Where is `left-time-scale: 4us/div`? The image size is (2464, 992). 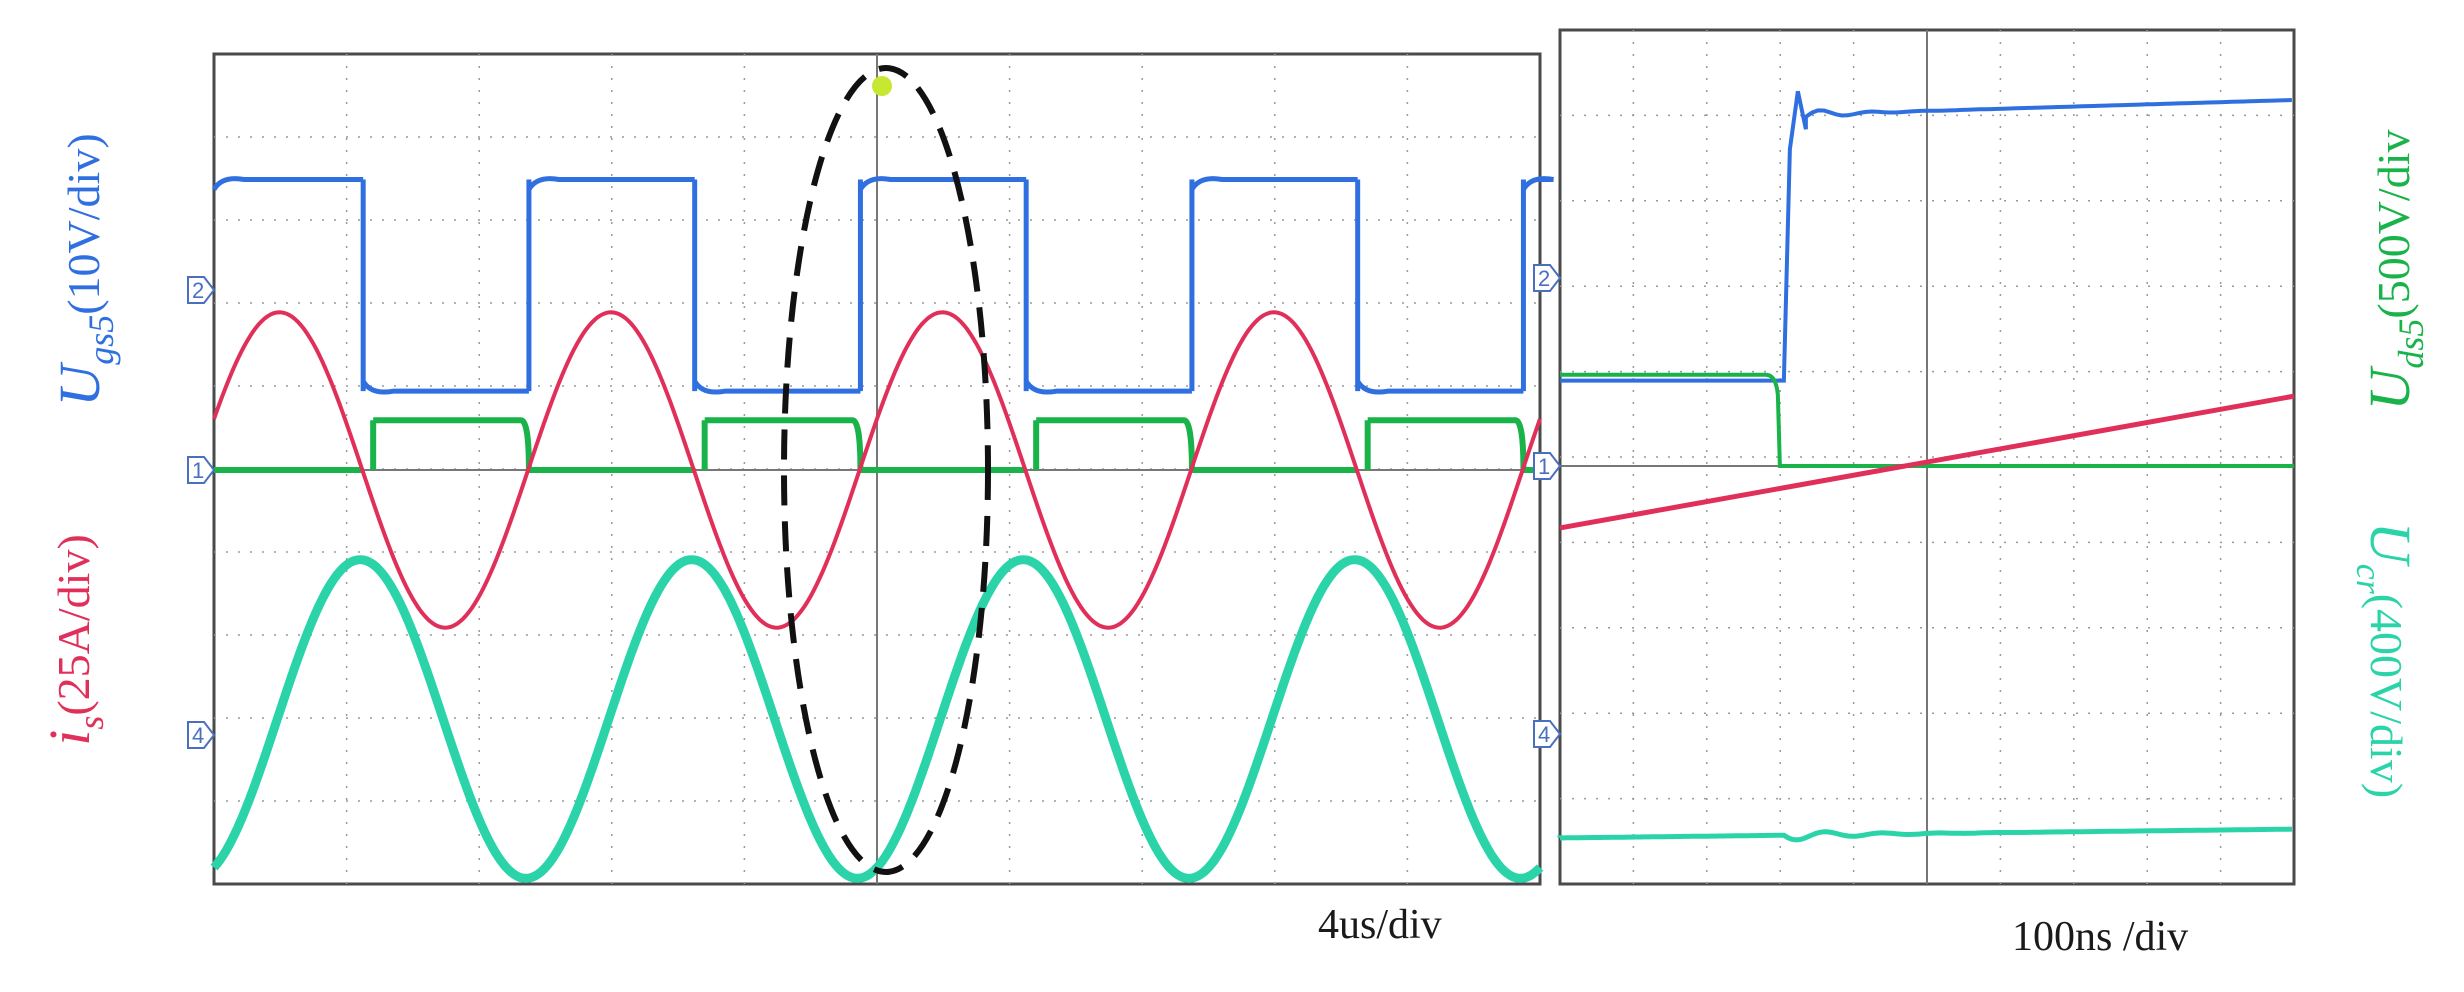 left-time-scale: 4us/div is located at coordinates (1380, 925).